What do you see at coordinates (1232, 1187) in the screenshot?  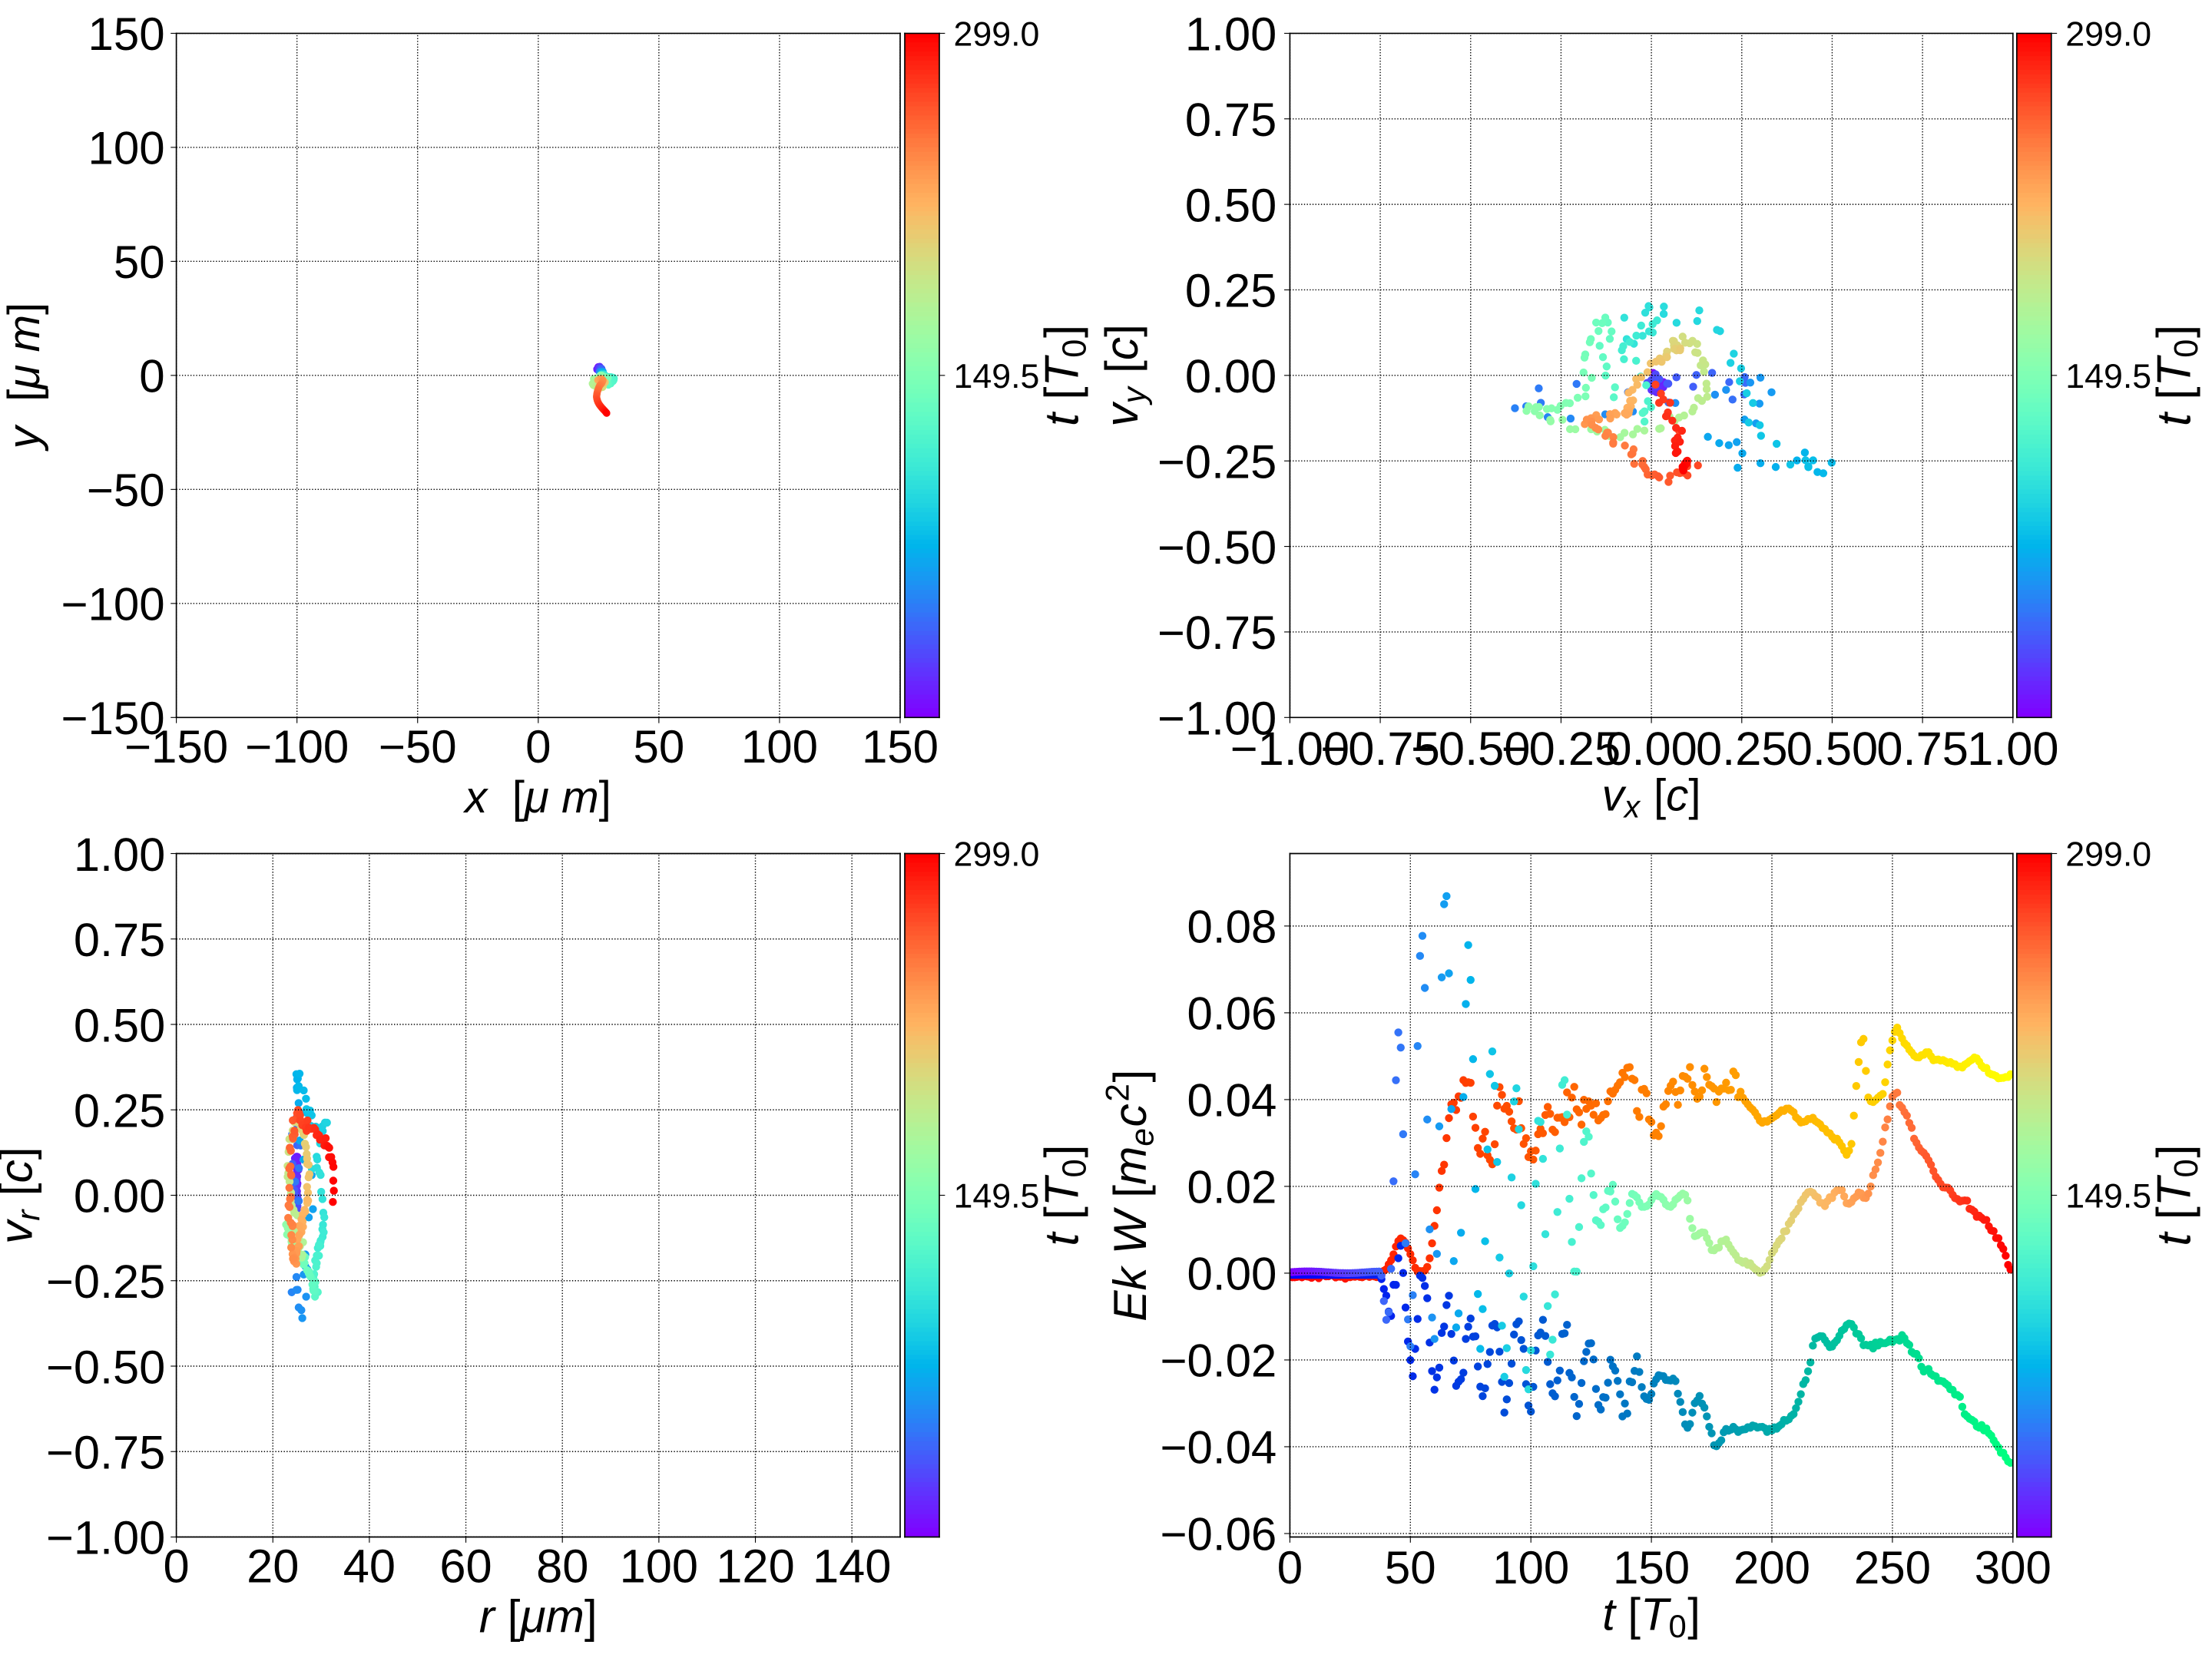 I see `svg-text: 0.02` at bounding box center [1232, 1187].